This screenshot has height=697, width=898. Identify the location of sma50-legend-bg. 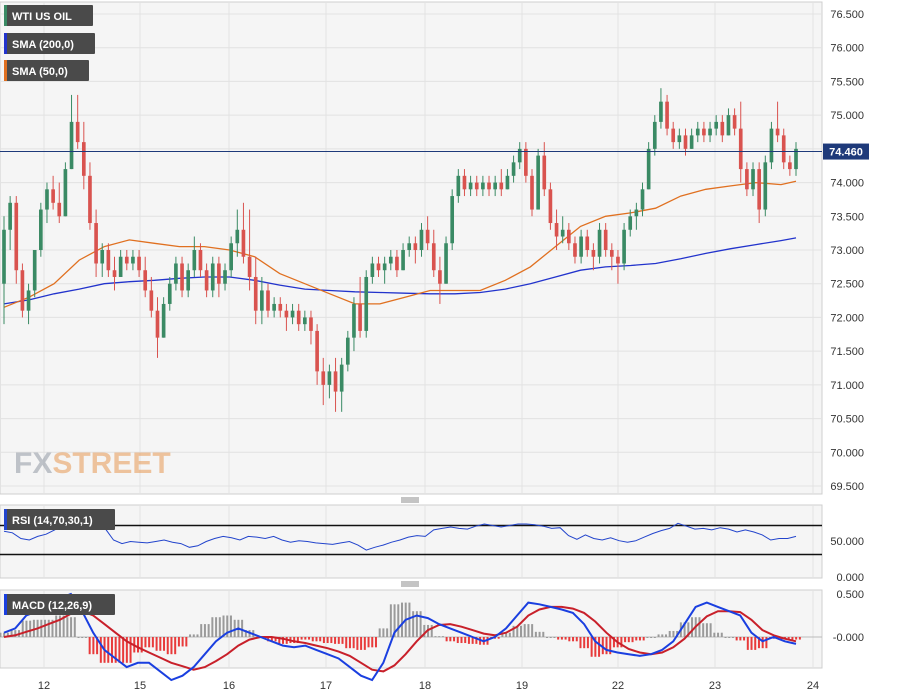
(46, 70).